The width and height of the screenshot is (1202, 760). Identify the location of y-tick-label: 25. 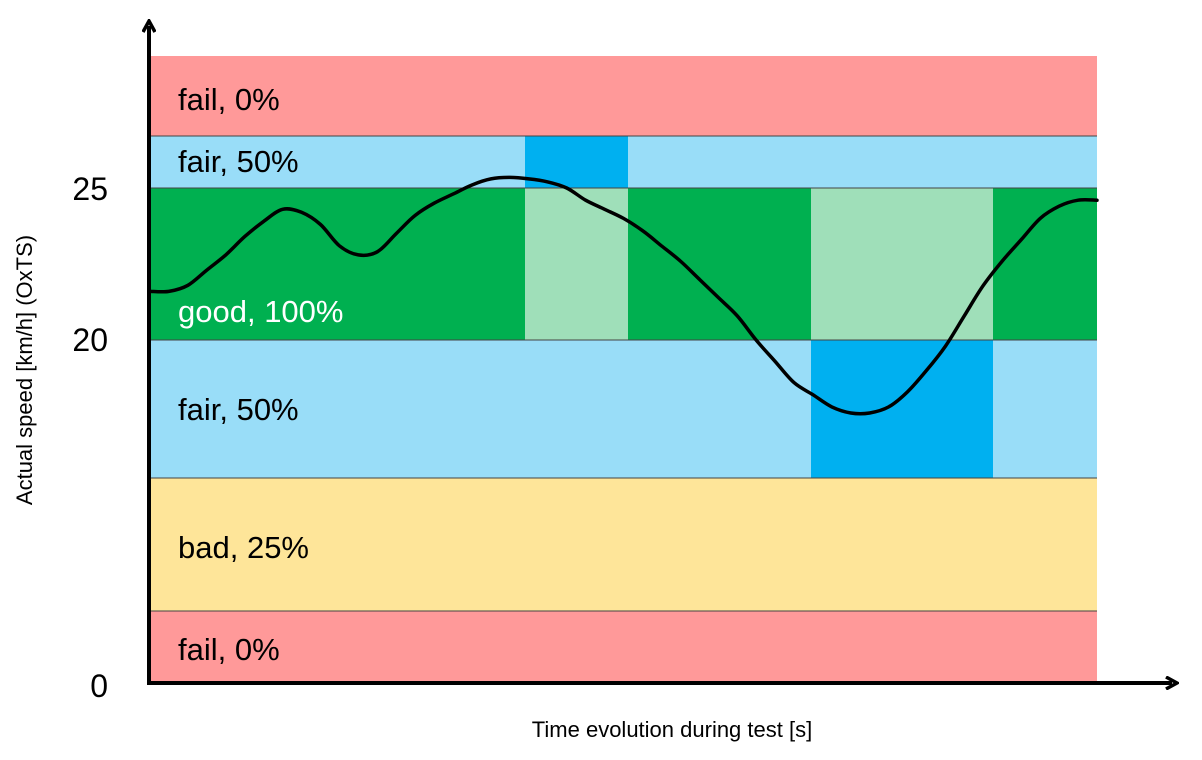
(90, 189).